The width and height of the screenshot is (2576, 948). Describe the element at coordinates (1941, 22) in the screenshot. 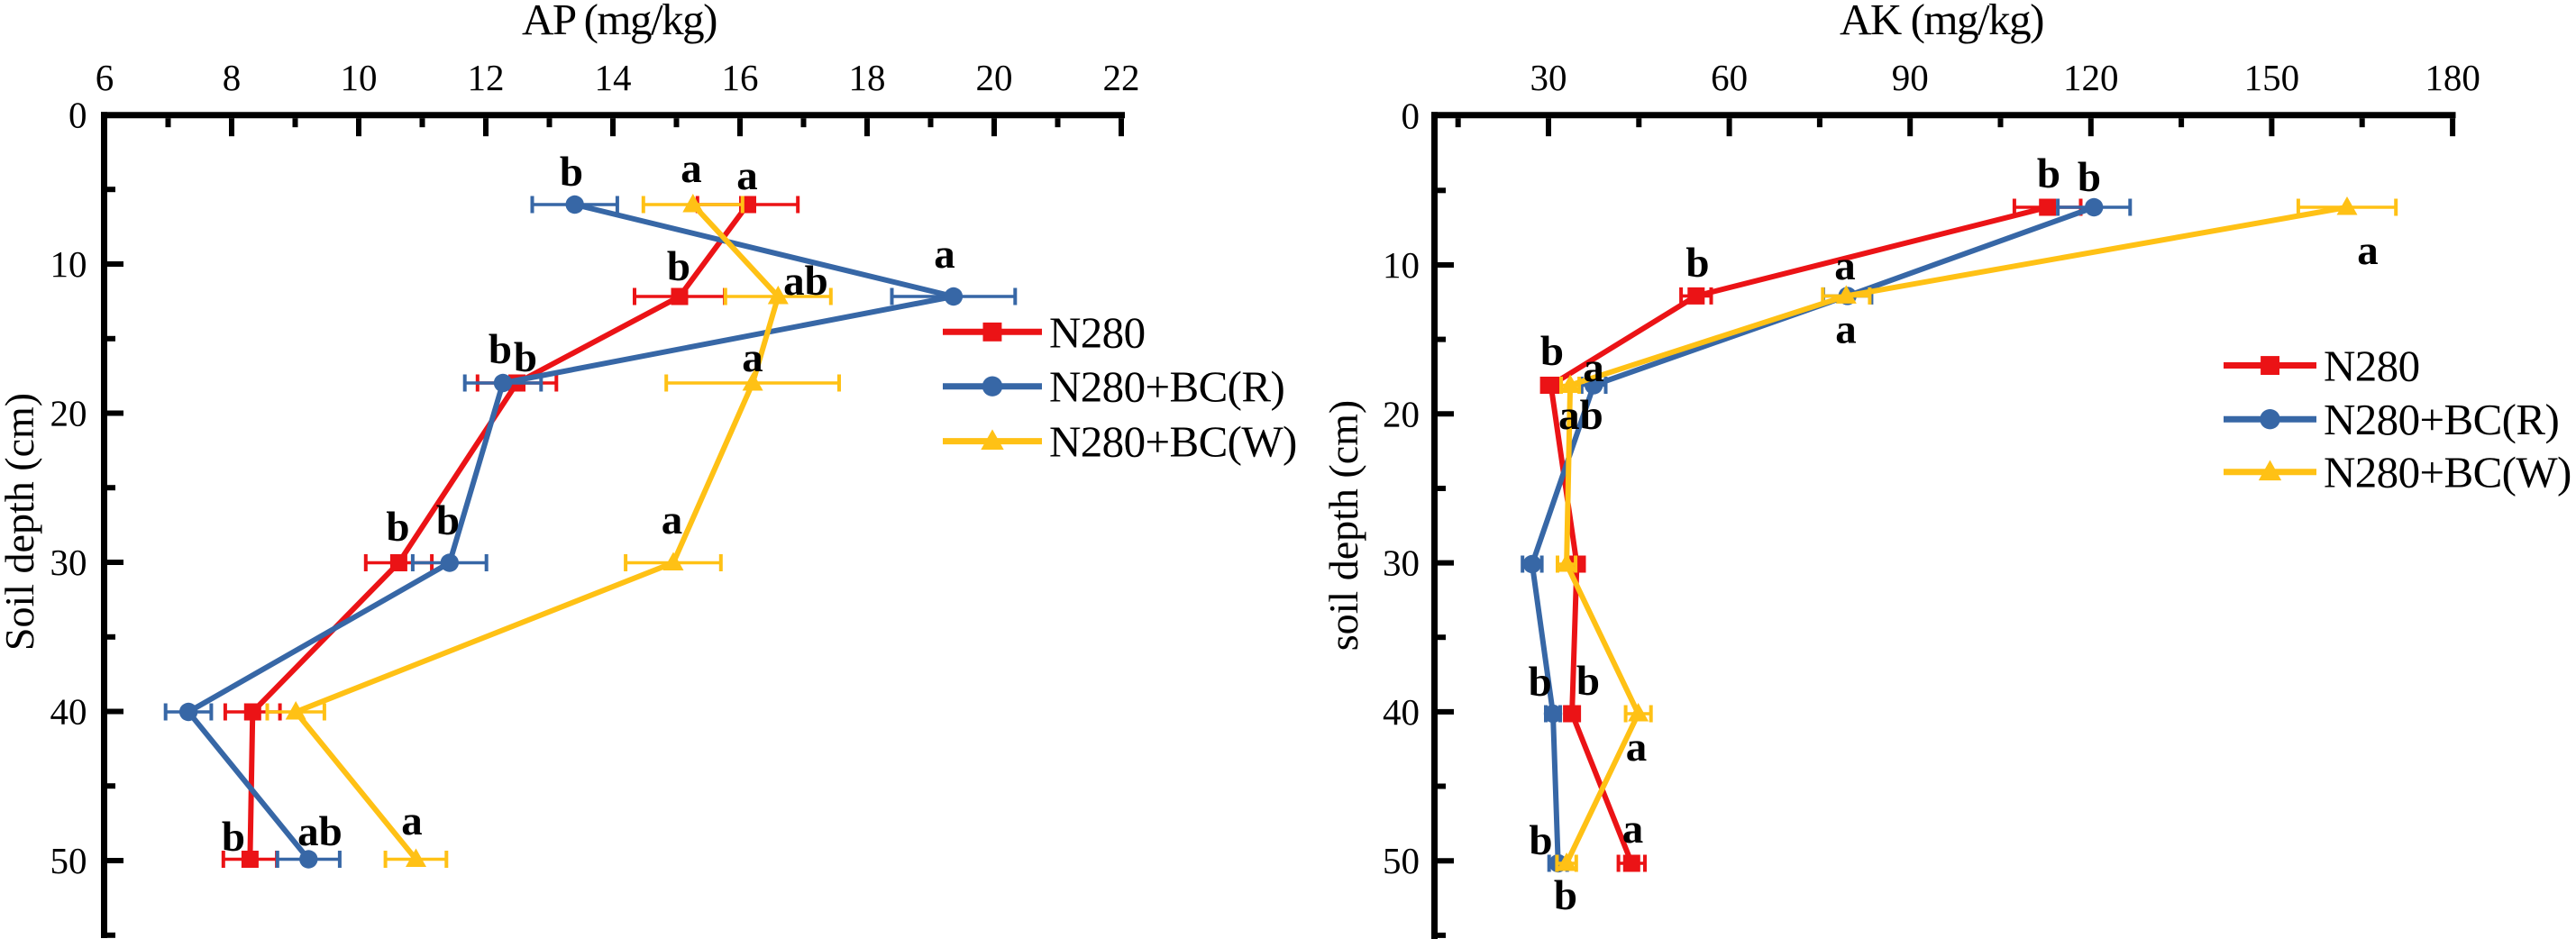

I see `svg-text: AK (mg/kg)` at that location.